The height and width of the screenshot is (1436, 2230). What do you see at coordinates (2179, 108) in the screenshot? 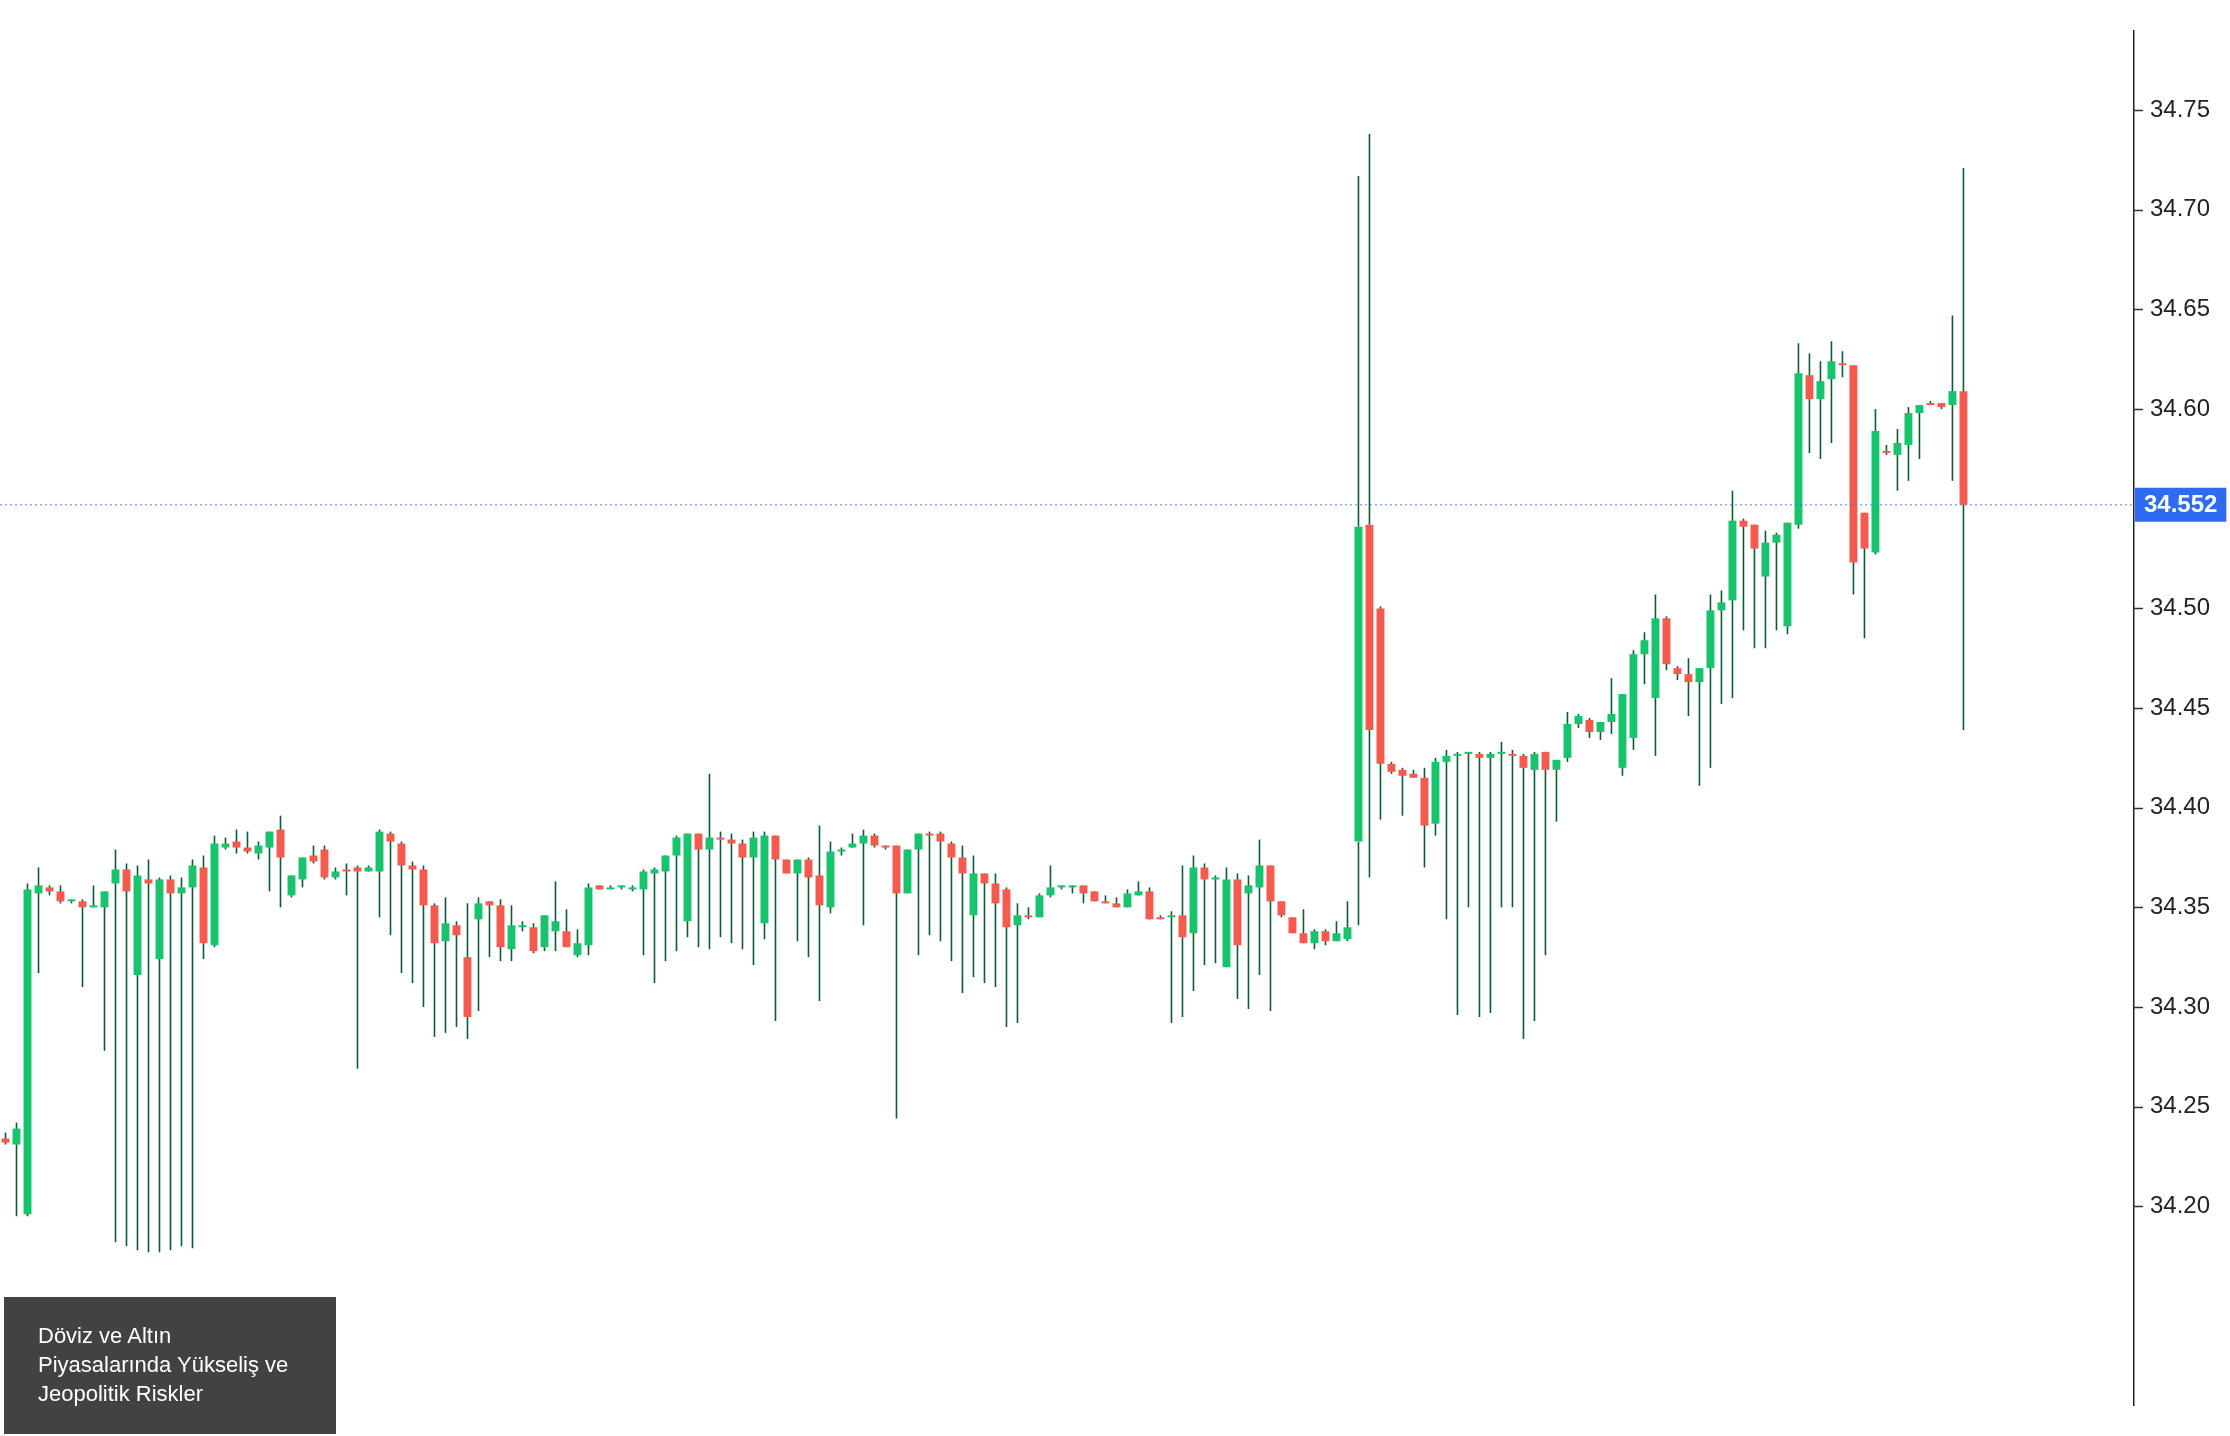
I see `y-tick-label: 34.75` at bounding box center [2179, 108].